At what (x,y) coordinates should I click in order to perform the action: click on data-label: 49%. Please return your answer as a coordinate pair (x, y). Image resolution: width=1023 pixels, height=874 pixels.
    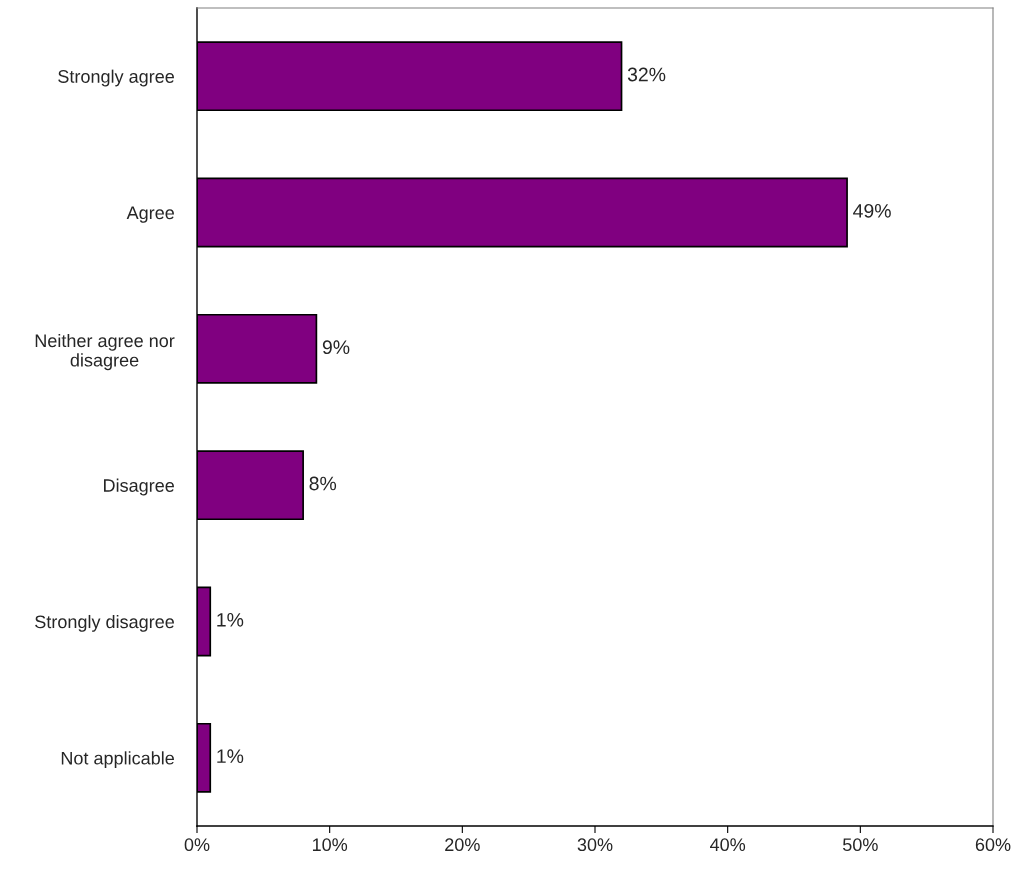
    Looking at the image, I should click on (872, 210).